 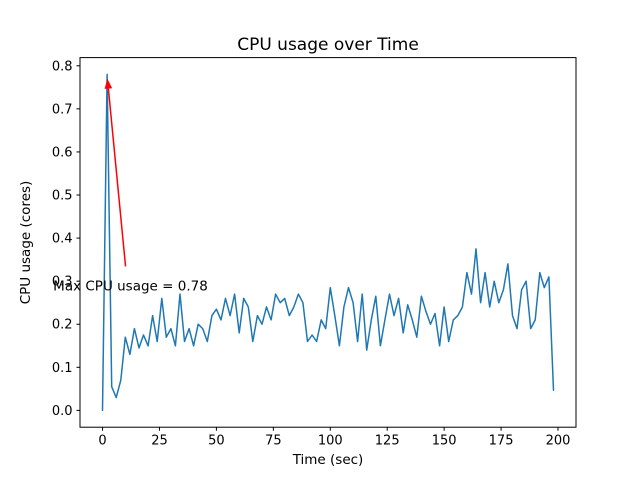 What do you see at coordinates (558, 441) in the screenshot?
I see `x-tick-label: 200` at bounding box center [558, 441].